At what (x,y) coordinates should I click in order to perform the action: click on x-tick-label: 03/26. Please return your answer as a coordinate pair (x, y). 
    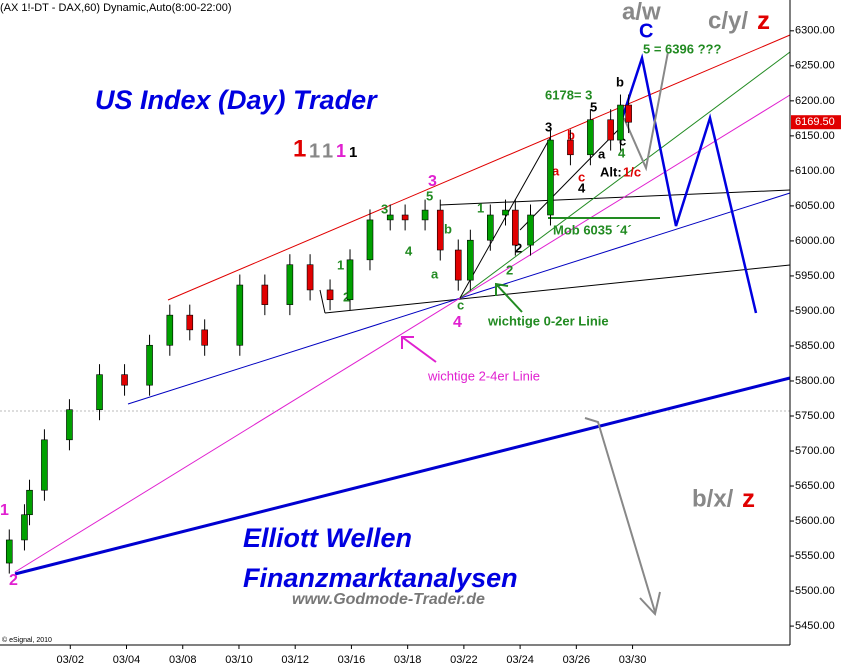
    Looking at the image, I should click on (577, 660).